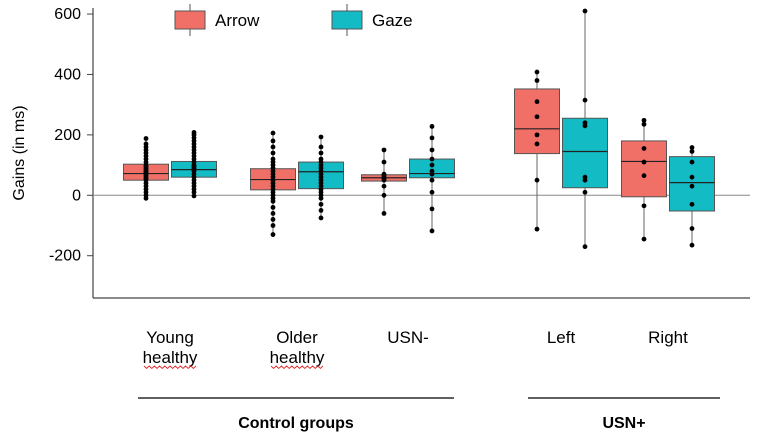 Image resolution: width=765 pixels, height=438 pixels. What do you see at coordinates (561, 337) in the screenshot?
I see `category-label: Left` at bounding box center [561, 337].